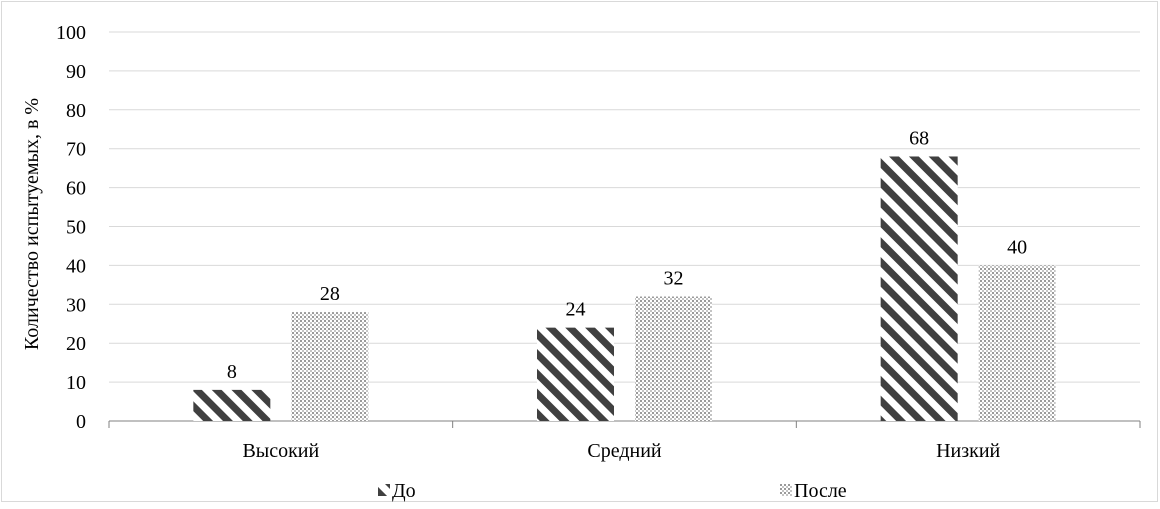  Describe the element at coordinates (76, 72) in the screenshot. I see `y-tick-label: 90` at that location.